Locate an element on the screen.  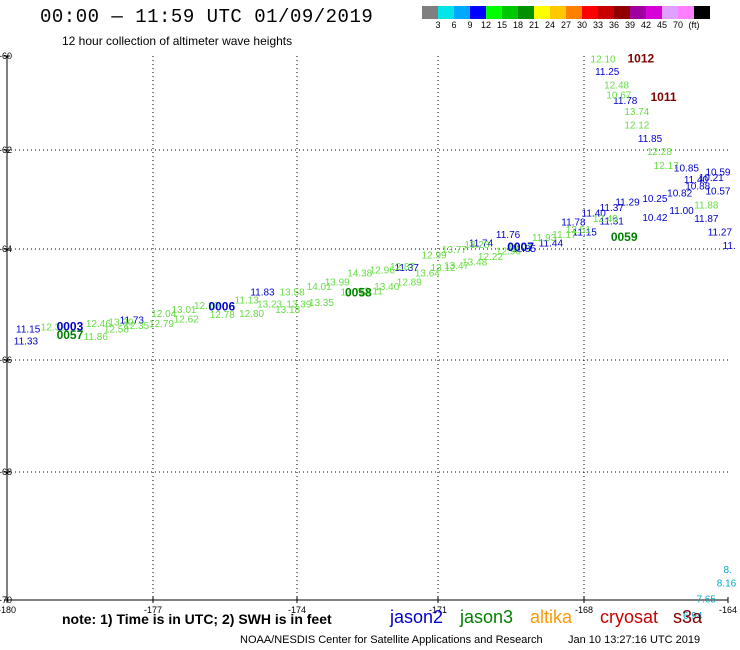
color-scale-label: 36 is located at coordinates (614, 25).